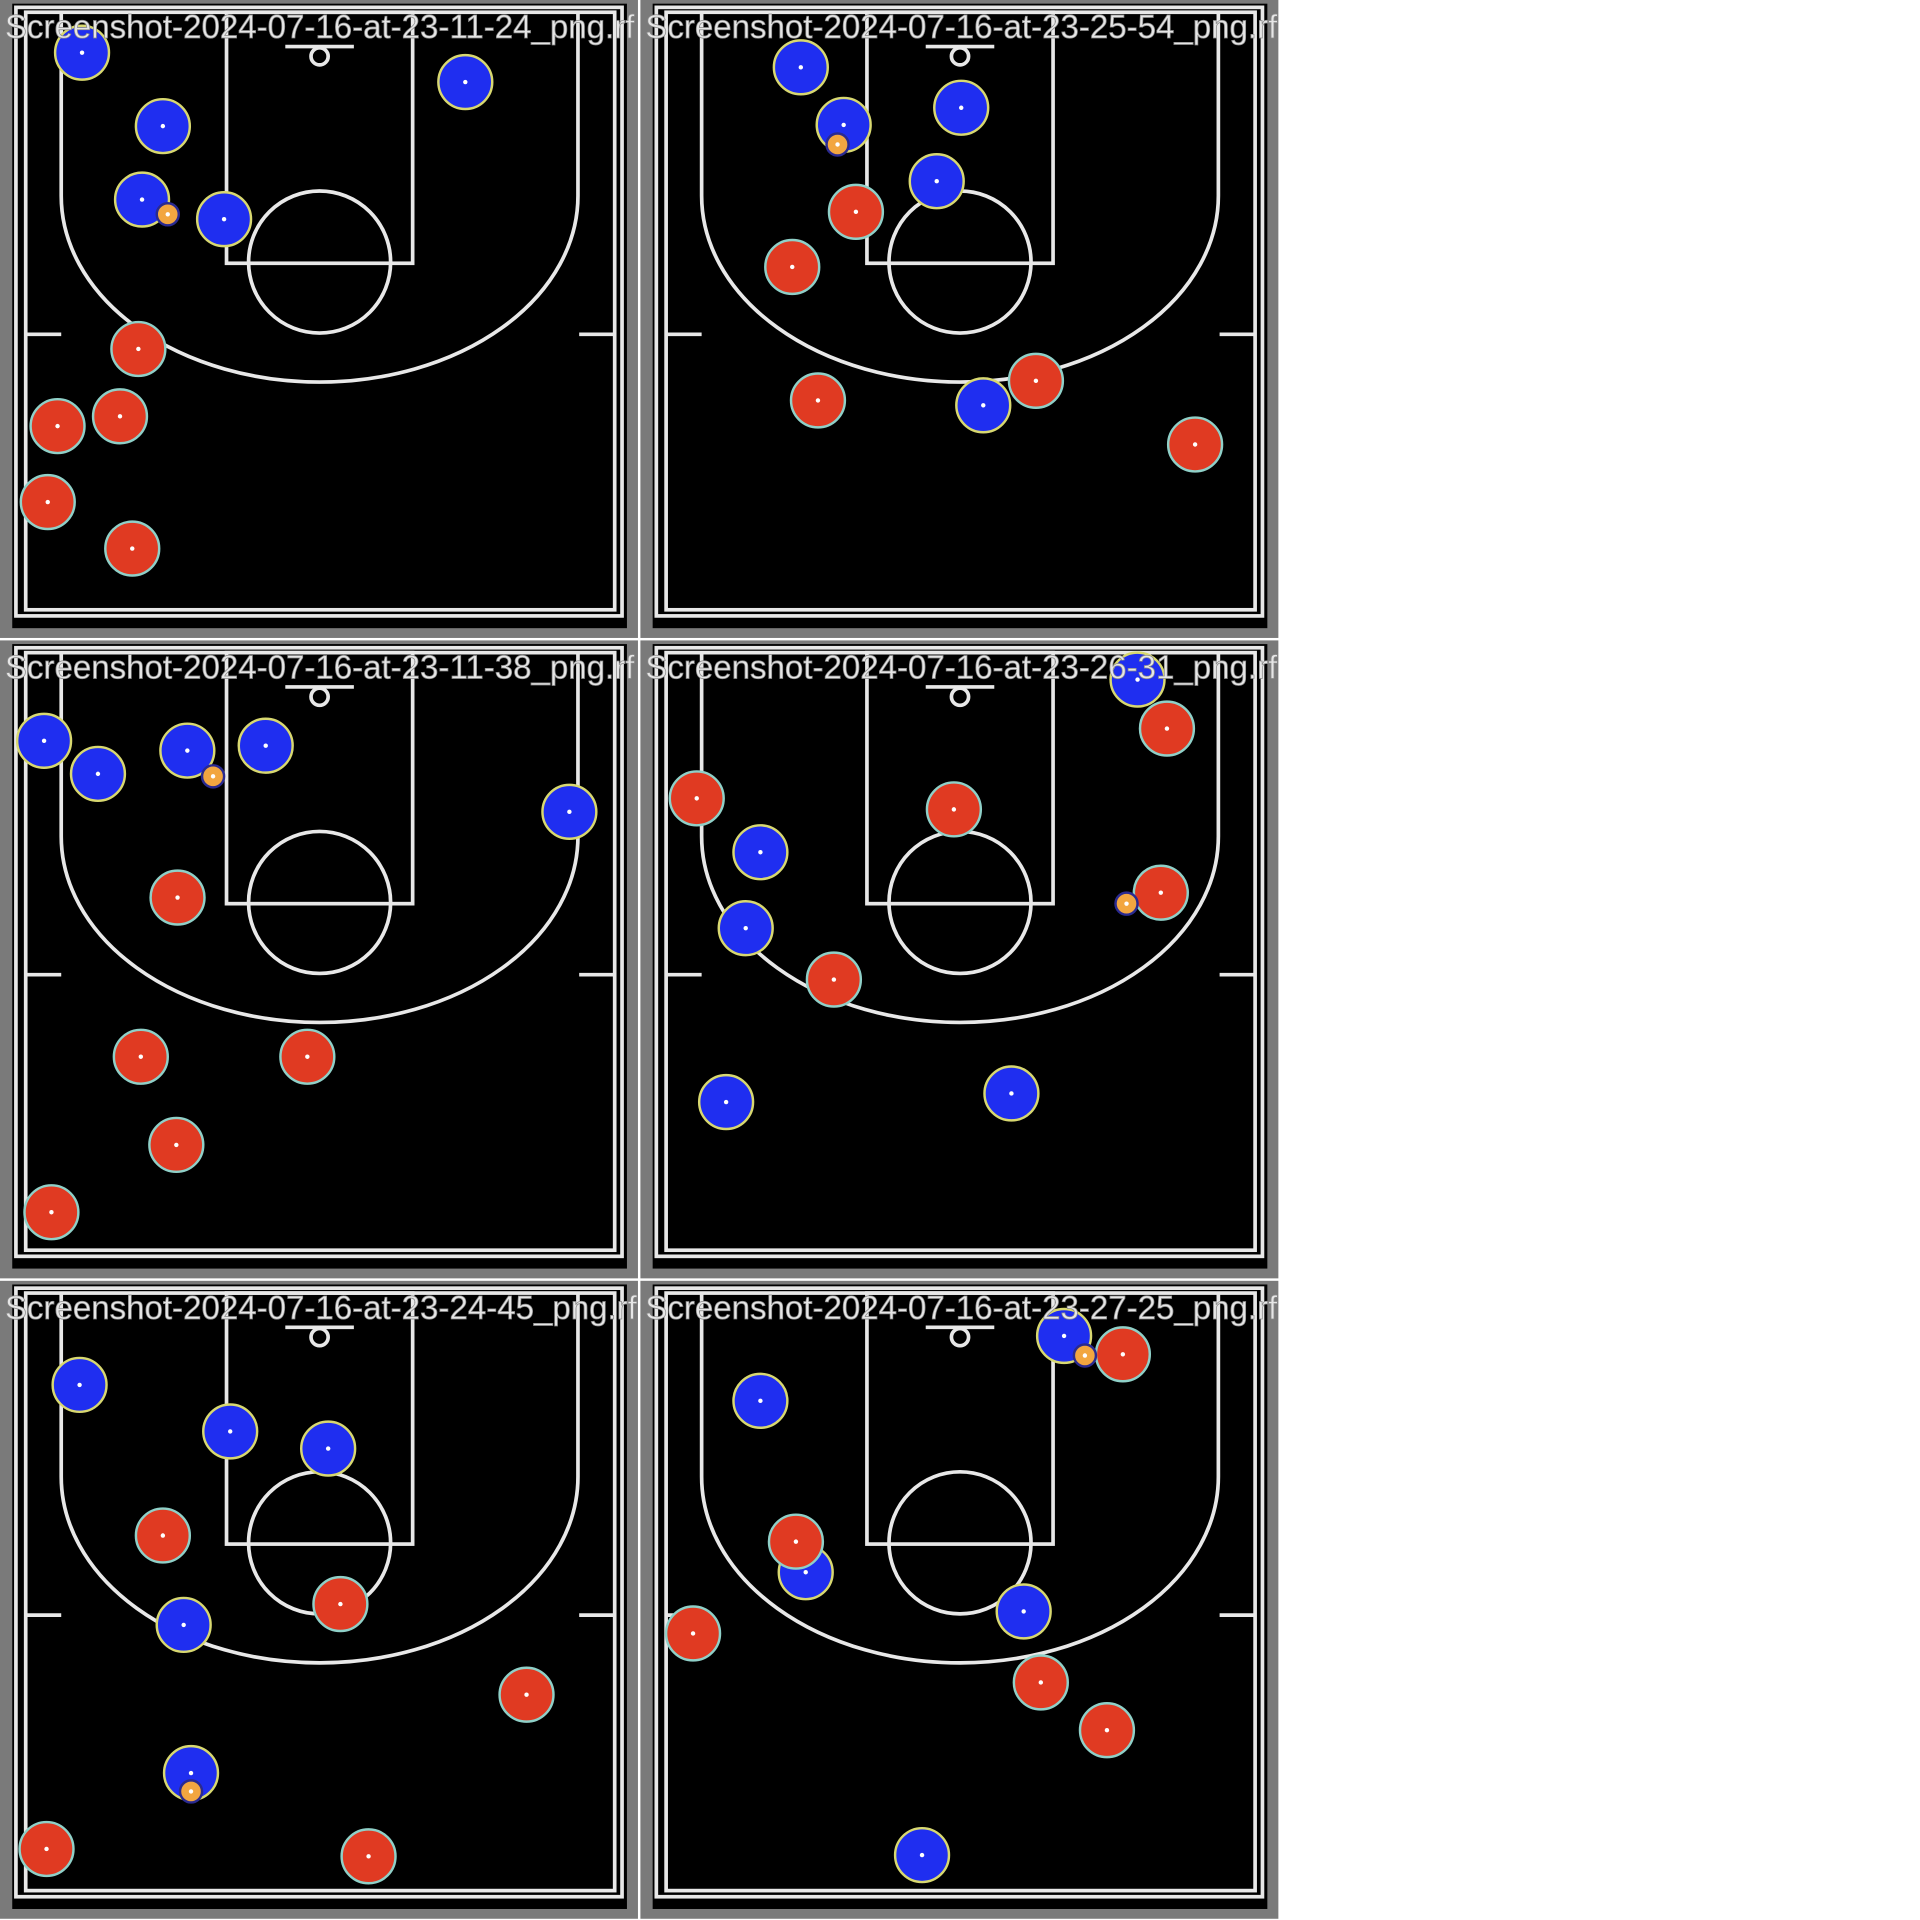  Describe the element at coordinates (321, 1308) in the screenshot. I see `image-title: Screenshot-2024-07-16-at-23-24-45_png.rf` at that location.